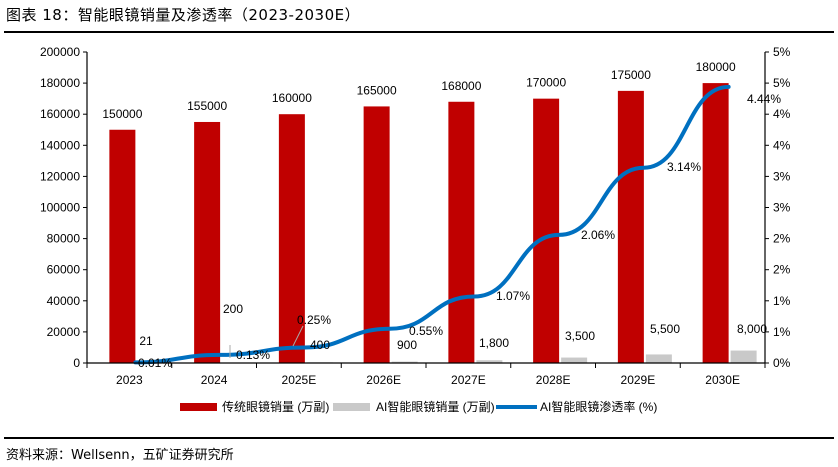 This screenshot has width=838, height=467. Describe the element at coordinates (764, 99) in the screenshot. I see `penetration-value-label: 4.44%` at that location.